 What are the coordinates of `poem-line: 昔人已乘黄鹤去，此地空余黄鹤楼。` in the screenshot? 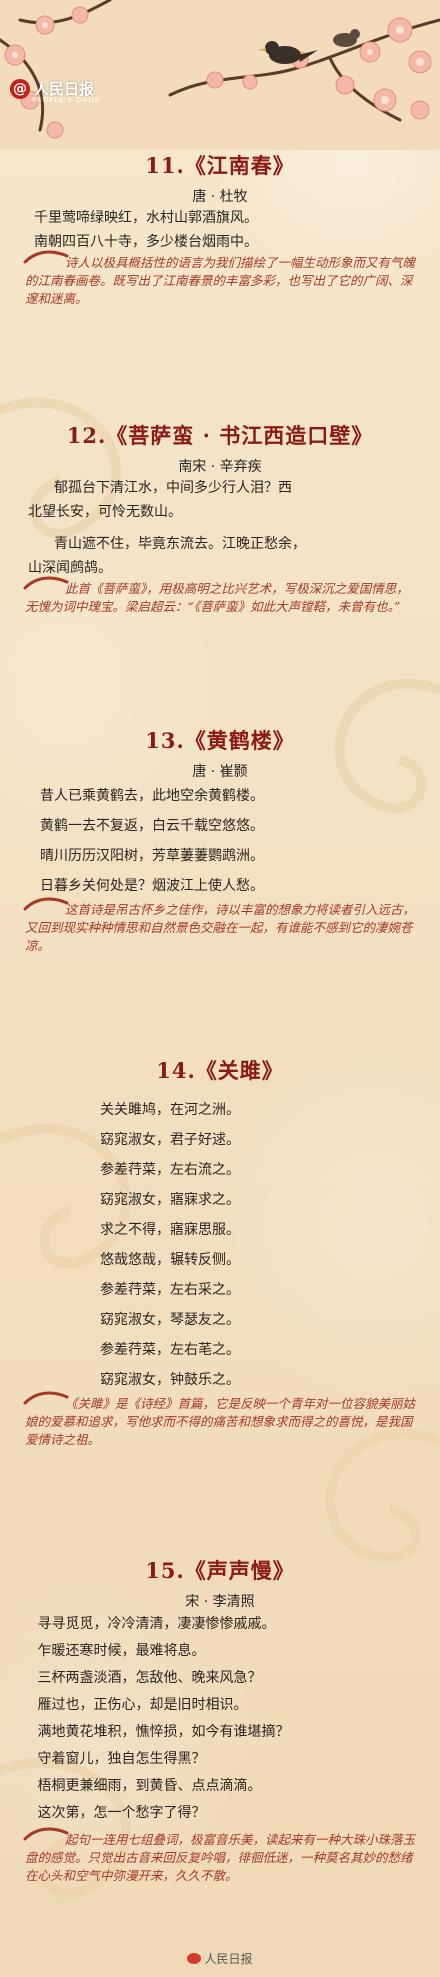 It's located at (152, 796).